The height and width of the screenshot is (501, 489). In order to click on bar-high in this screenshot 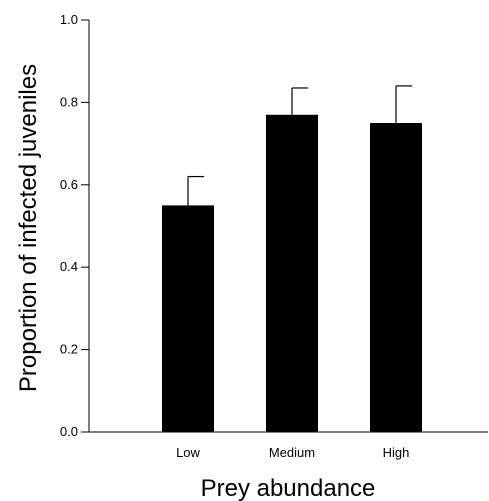, I will do `click(396, 277)`.